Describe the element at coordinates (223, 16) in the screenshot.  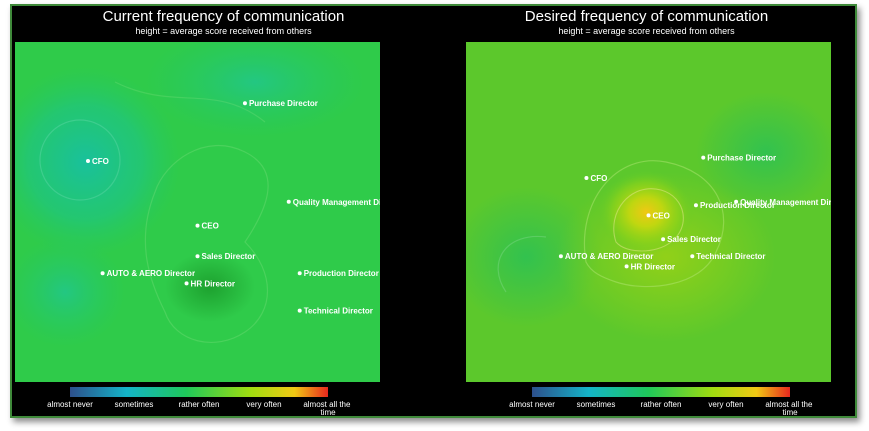
I see `chart-title: Current frequency of communication` at that location.